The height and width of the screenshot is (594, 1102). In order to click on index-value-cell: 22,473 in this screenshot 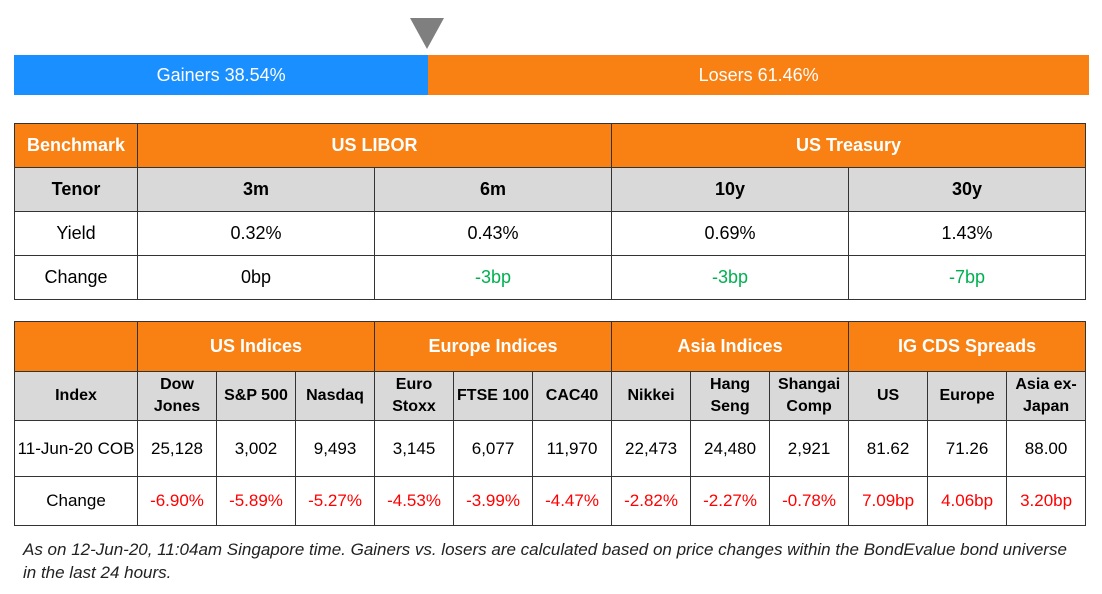, I will do `click(651, 448)`.